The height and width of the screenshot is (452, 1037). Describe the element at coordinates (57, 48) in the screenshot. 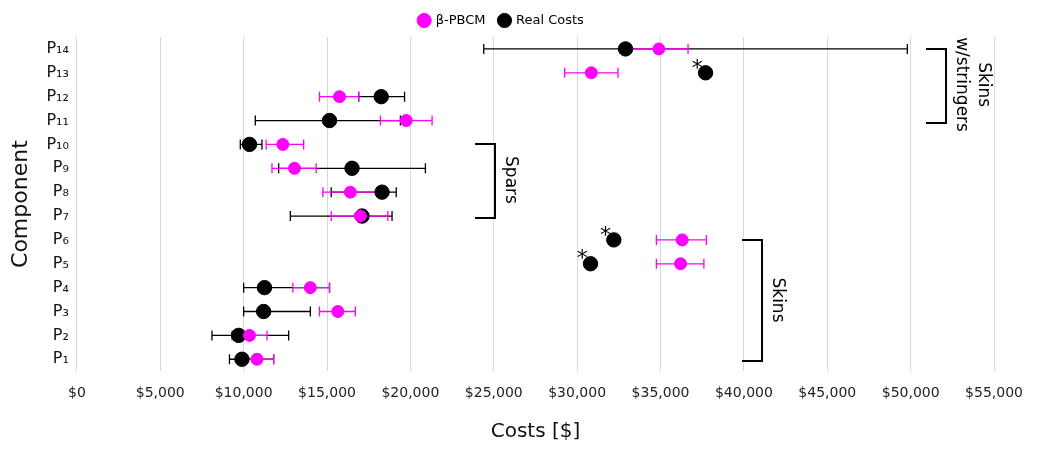

I see `y-tick-label: P₁₄` at that location.